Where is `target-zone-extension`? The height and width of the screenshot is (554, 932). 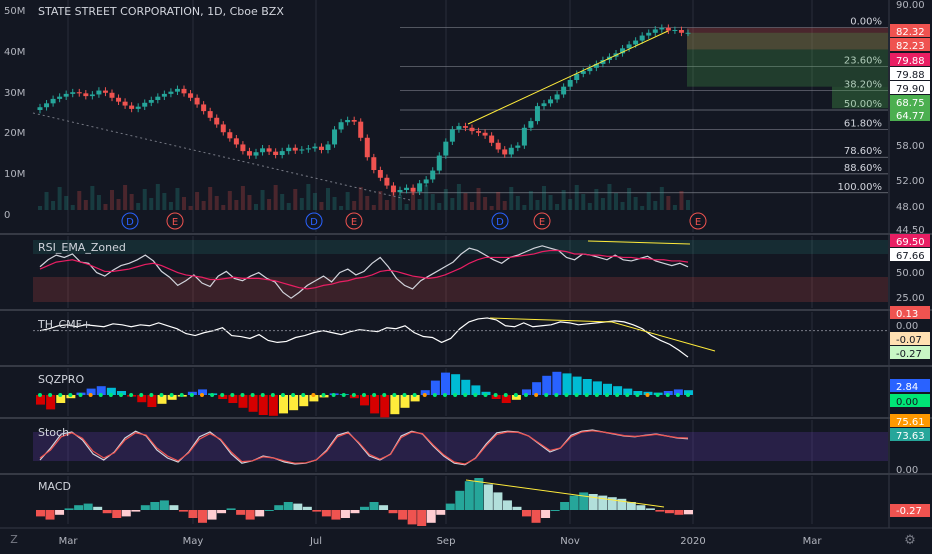 target-zone-extension is located at coordinates (860, 97).